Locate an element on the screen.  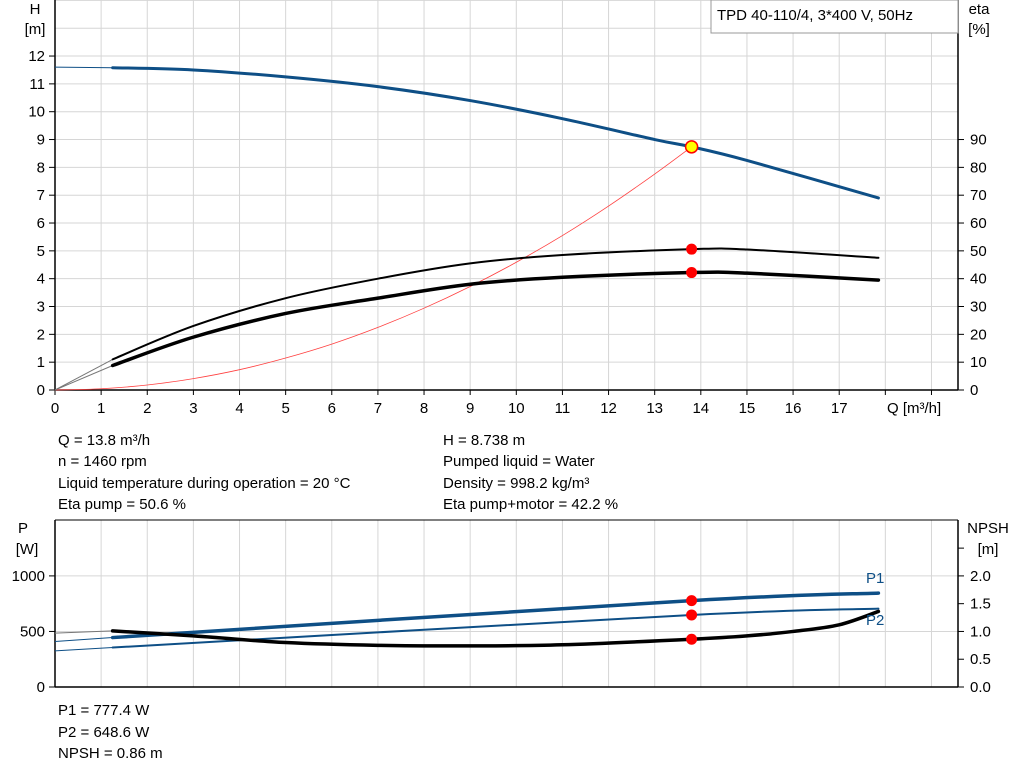
x-tick-label: 1 is located at coordinates (101, 408).